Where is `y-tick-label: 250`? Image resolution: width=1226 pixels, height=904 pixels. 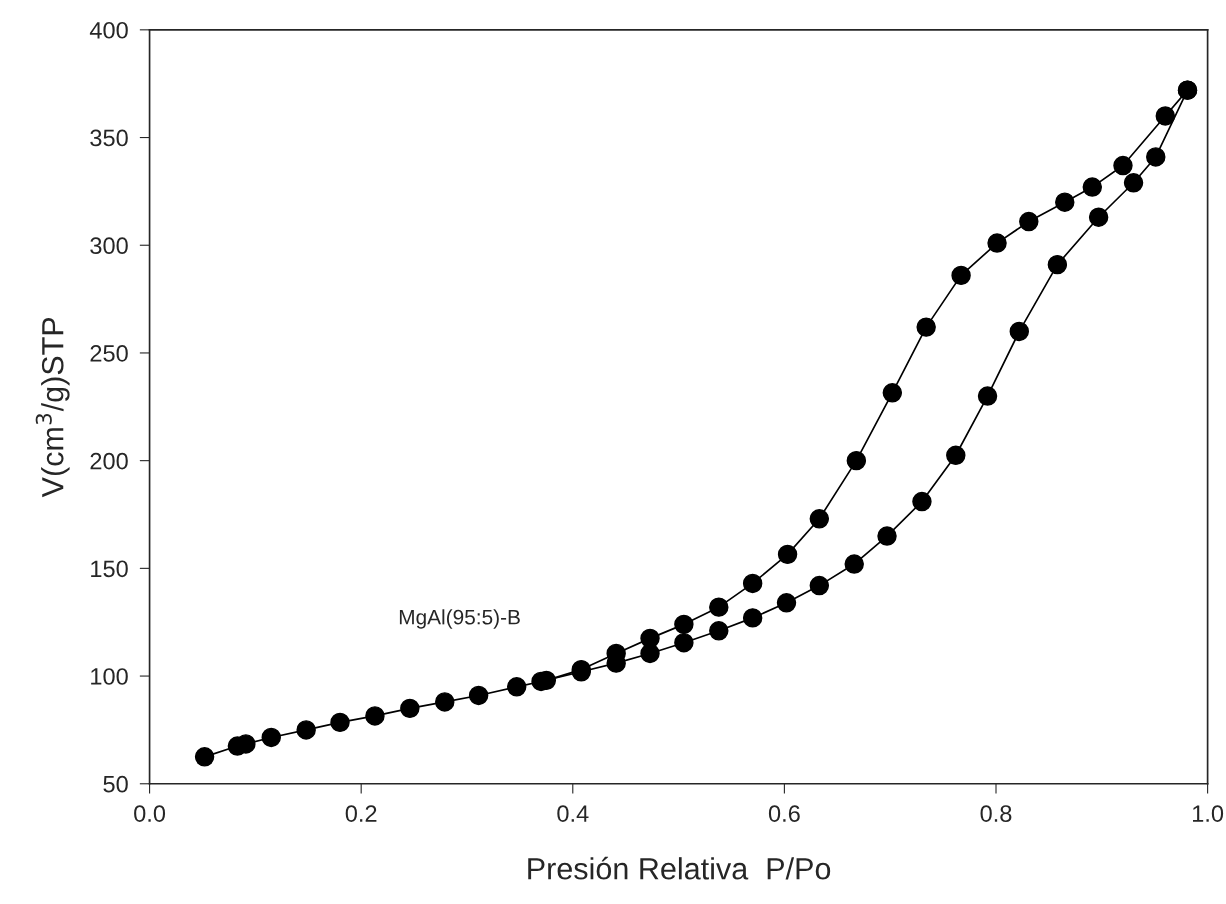 y-tick-label: 250 is located at coordinates (109, 353).